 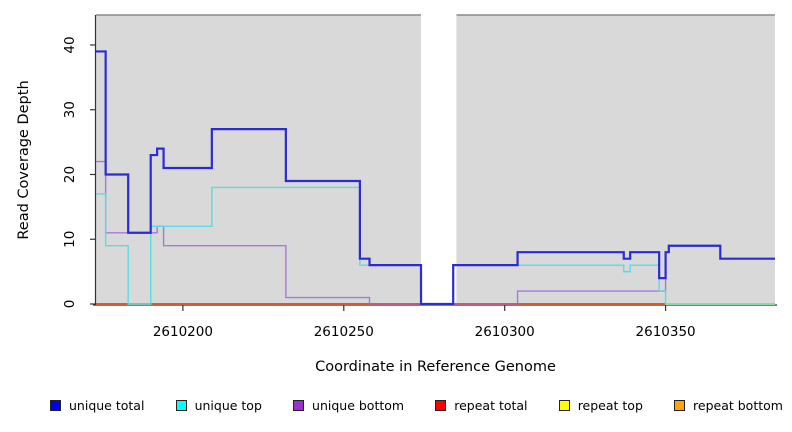 I want to click on x-axis-title: Coordinate in Reference Genome, so click(x=435, y=367).